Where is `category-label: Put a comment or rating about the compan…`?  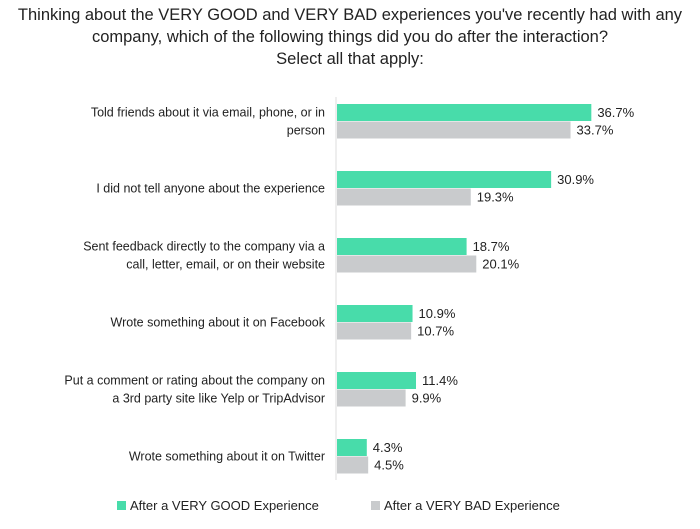 category-label: Put a comment or rating about the compan… is located at coordinates (194, 381).